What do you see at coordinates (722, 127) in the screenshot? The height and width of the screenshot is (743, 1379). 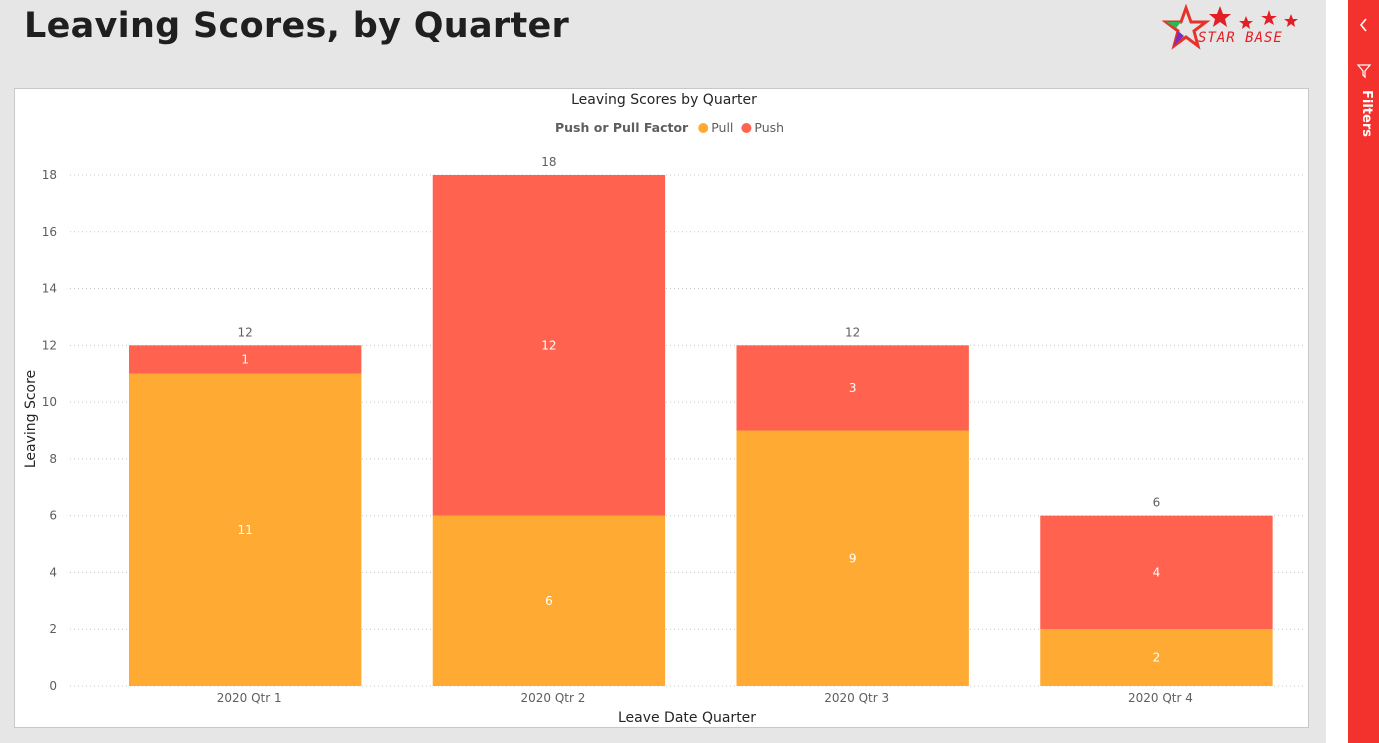 I see `legend-label-pull: Pull` at bounding box center [722, 127].